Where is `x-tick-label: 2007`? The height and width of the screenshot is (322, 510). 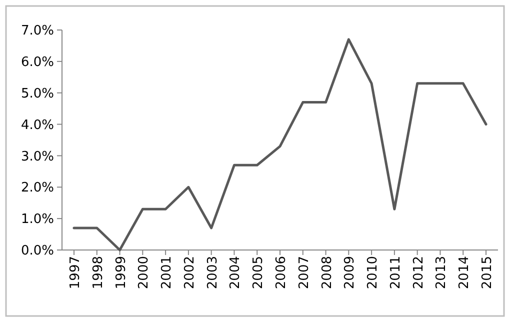 x-tick-label: 2007 is located at coordinates (304, 273).